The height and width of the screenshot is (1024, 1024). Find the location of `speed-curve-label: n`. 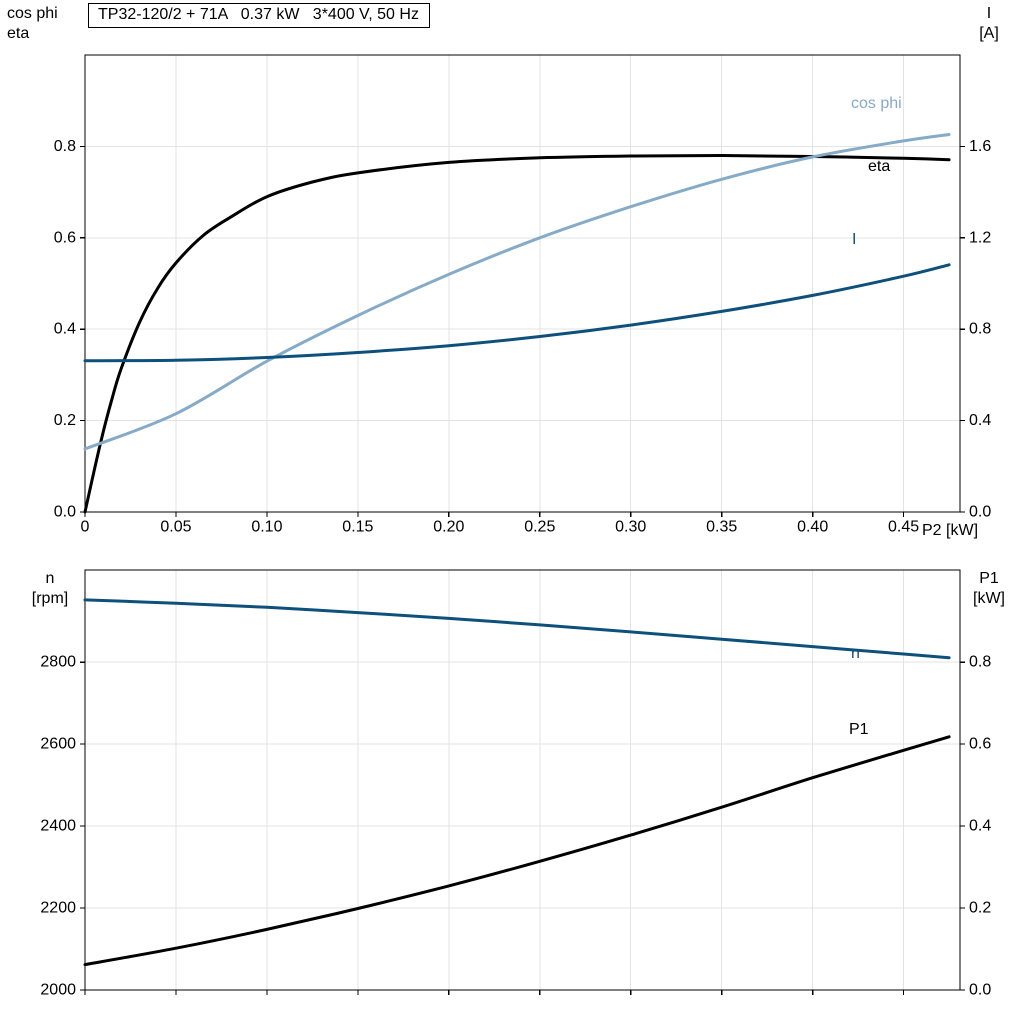

speed-curve-label: n is located at coordinates (855, 653).